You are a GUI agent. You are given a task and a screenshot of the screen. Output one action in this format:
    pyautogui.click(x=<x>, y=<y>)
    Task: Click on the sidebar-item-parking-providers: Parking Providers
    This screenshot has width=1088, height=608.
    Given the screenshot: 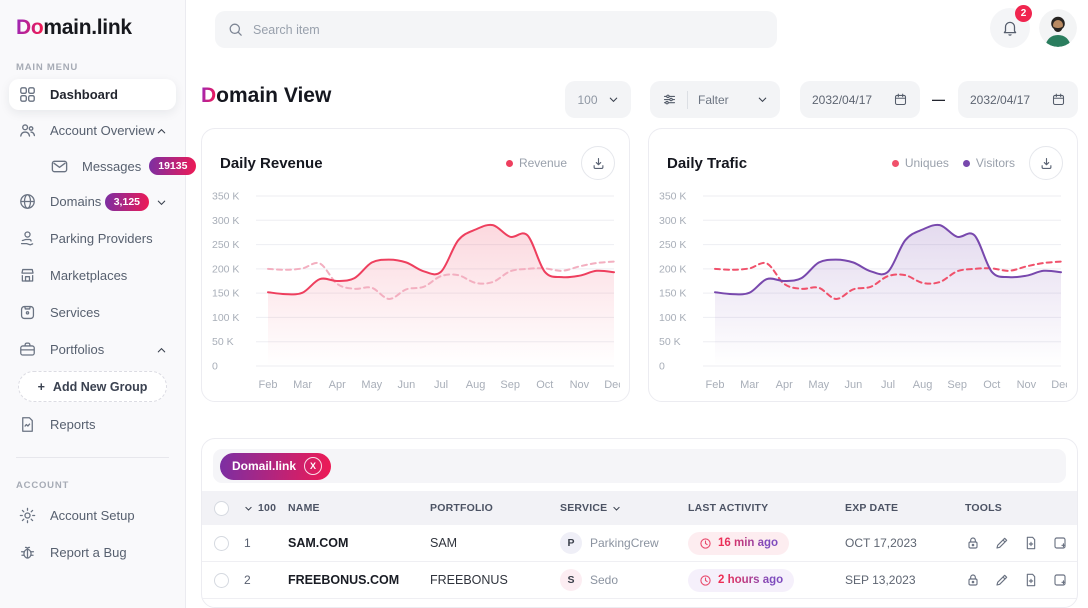 What is the action you would take?
    pyautogui.click(x=92, y=238)
    